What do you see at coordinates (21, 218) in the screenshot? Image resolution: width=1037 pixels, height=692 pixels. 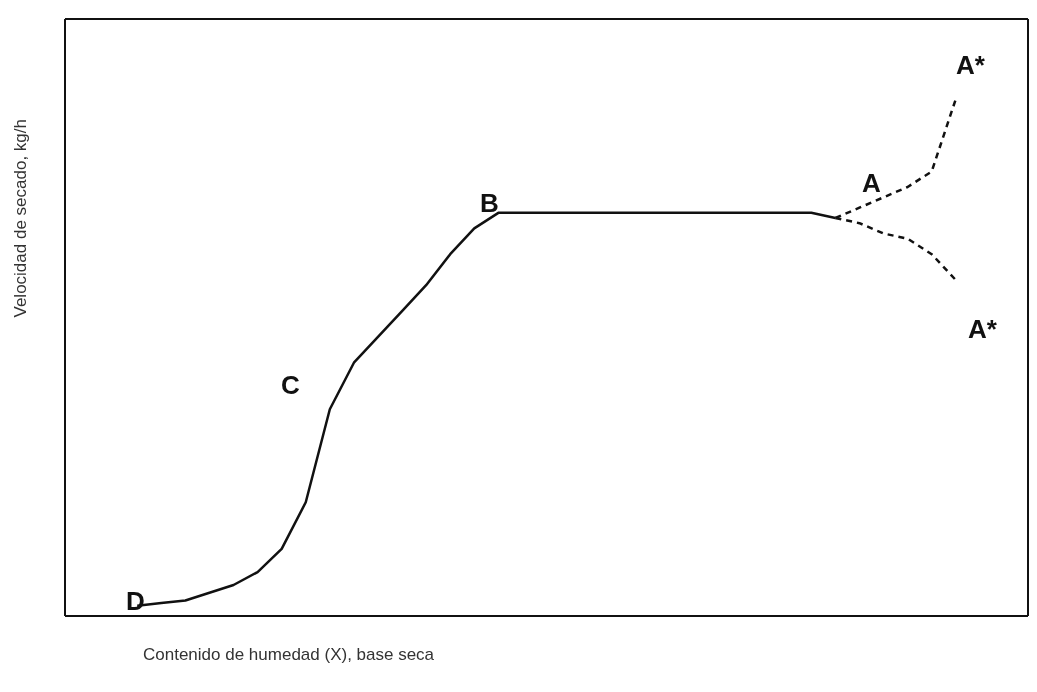 I see `y-axis-title: Velocidad de secado, kg/h` at bounding box center [21, 218].